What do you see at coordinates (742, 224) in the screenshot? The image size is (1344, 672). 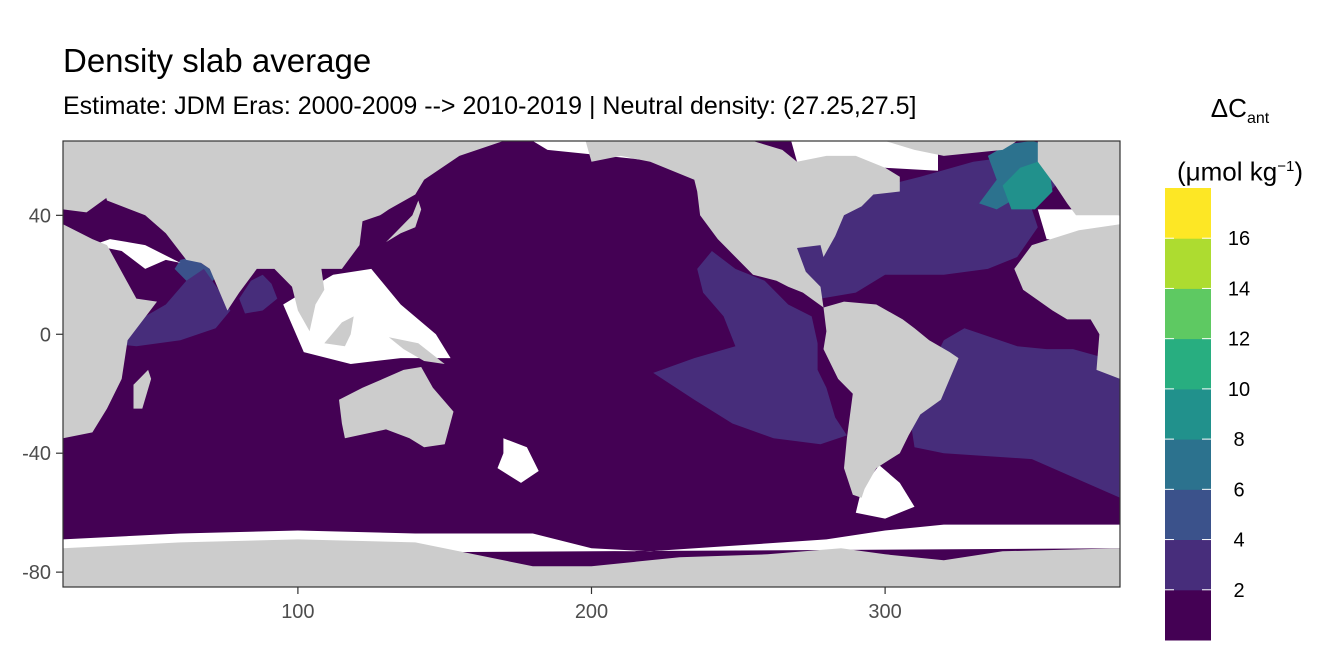 I see `land-north-america` at bounding box center [742, 224].